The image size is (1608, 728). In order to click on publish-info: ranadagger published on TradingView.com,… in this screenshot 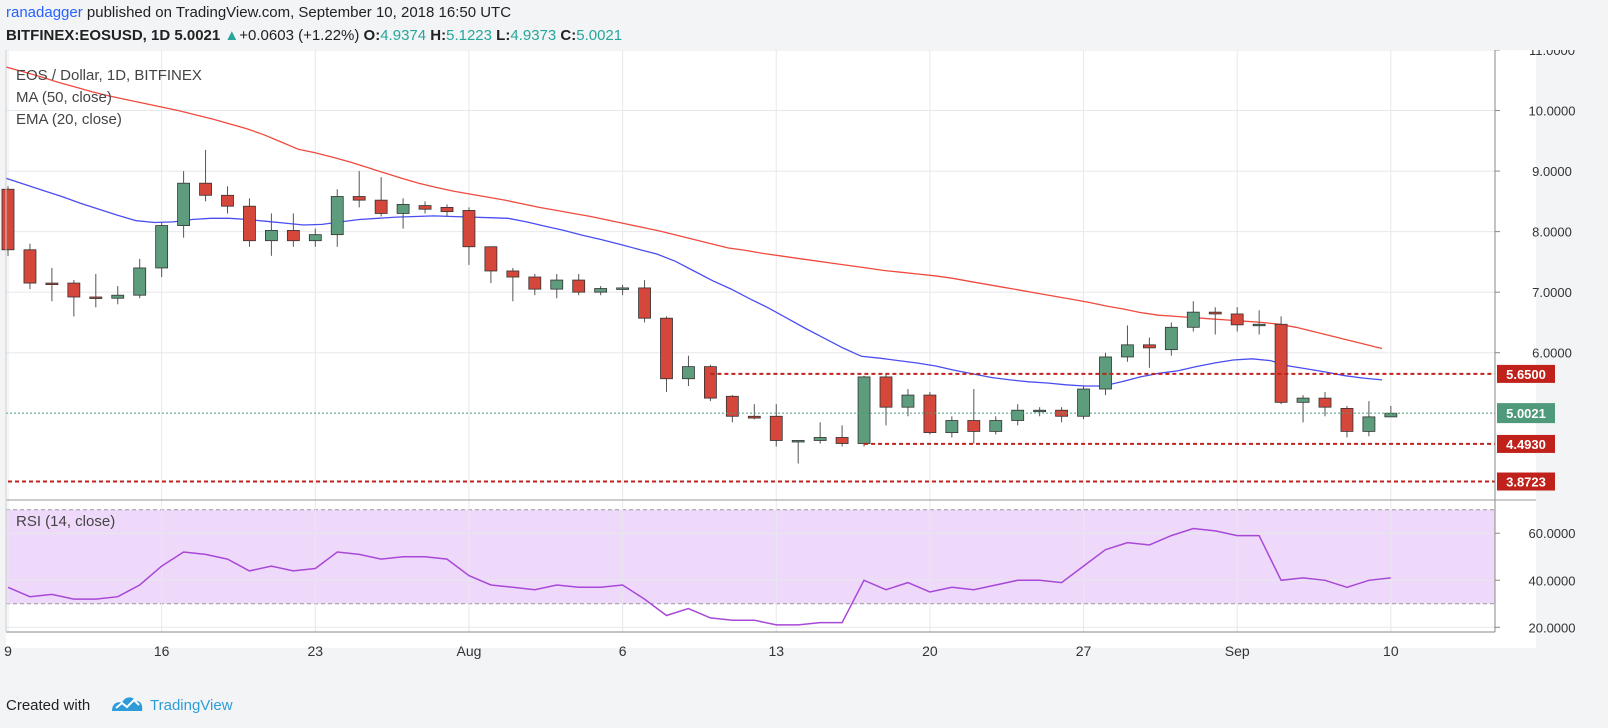, I will do `click(258, 12)`.